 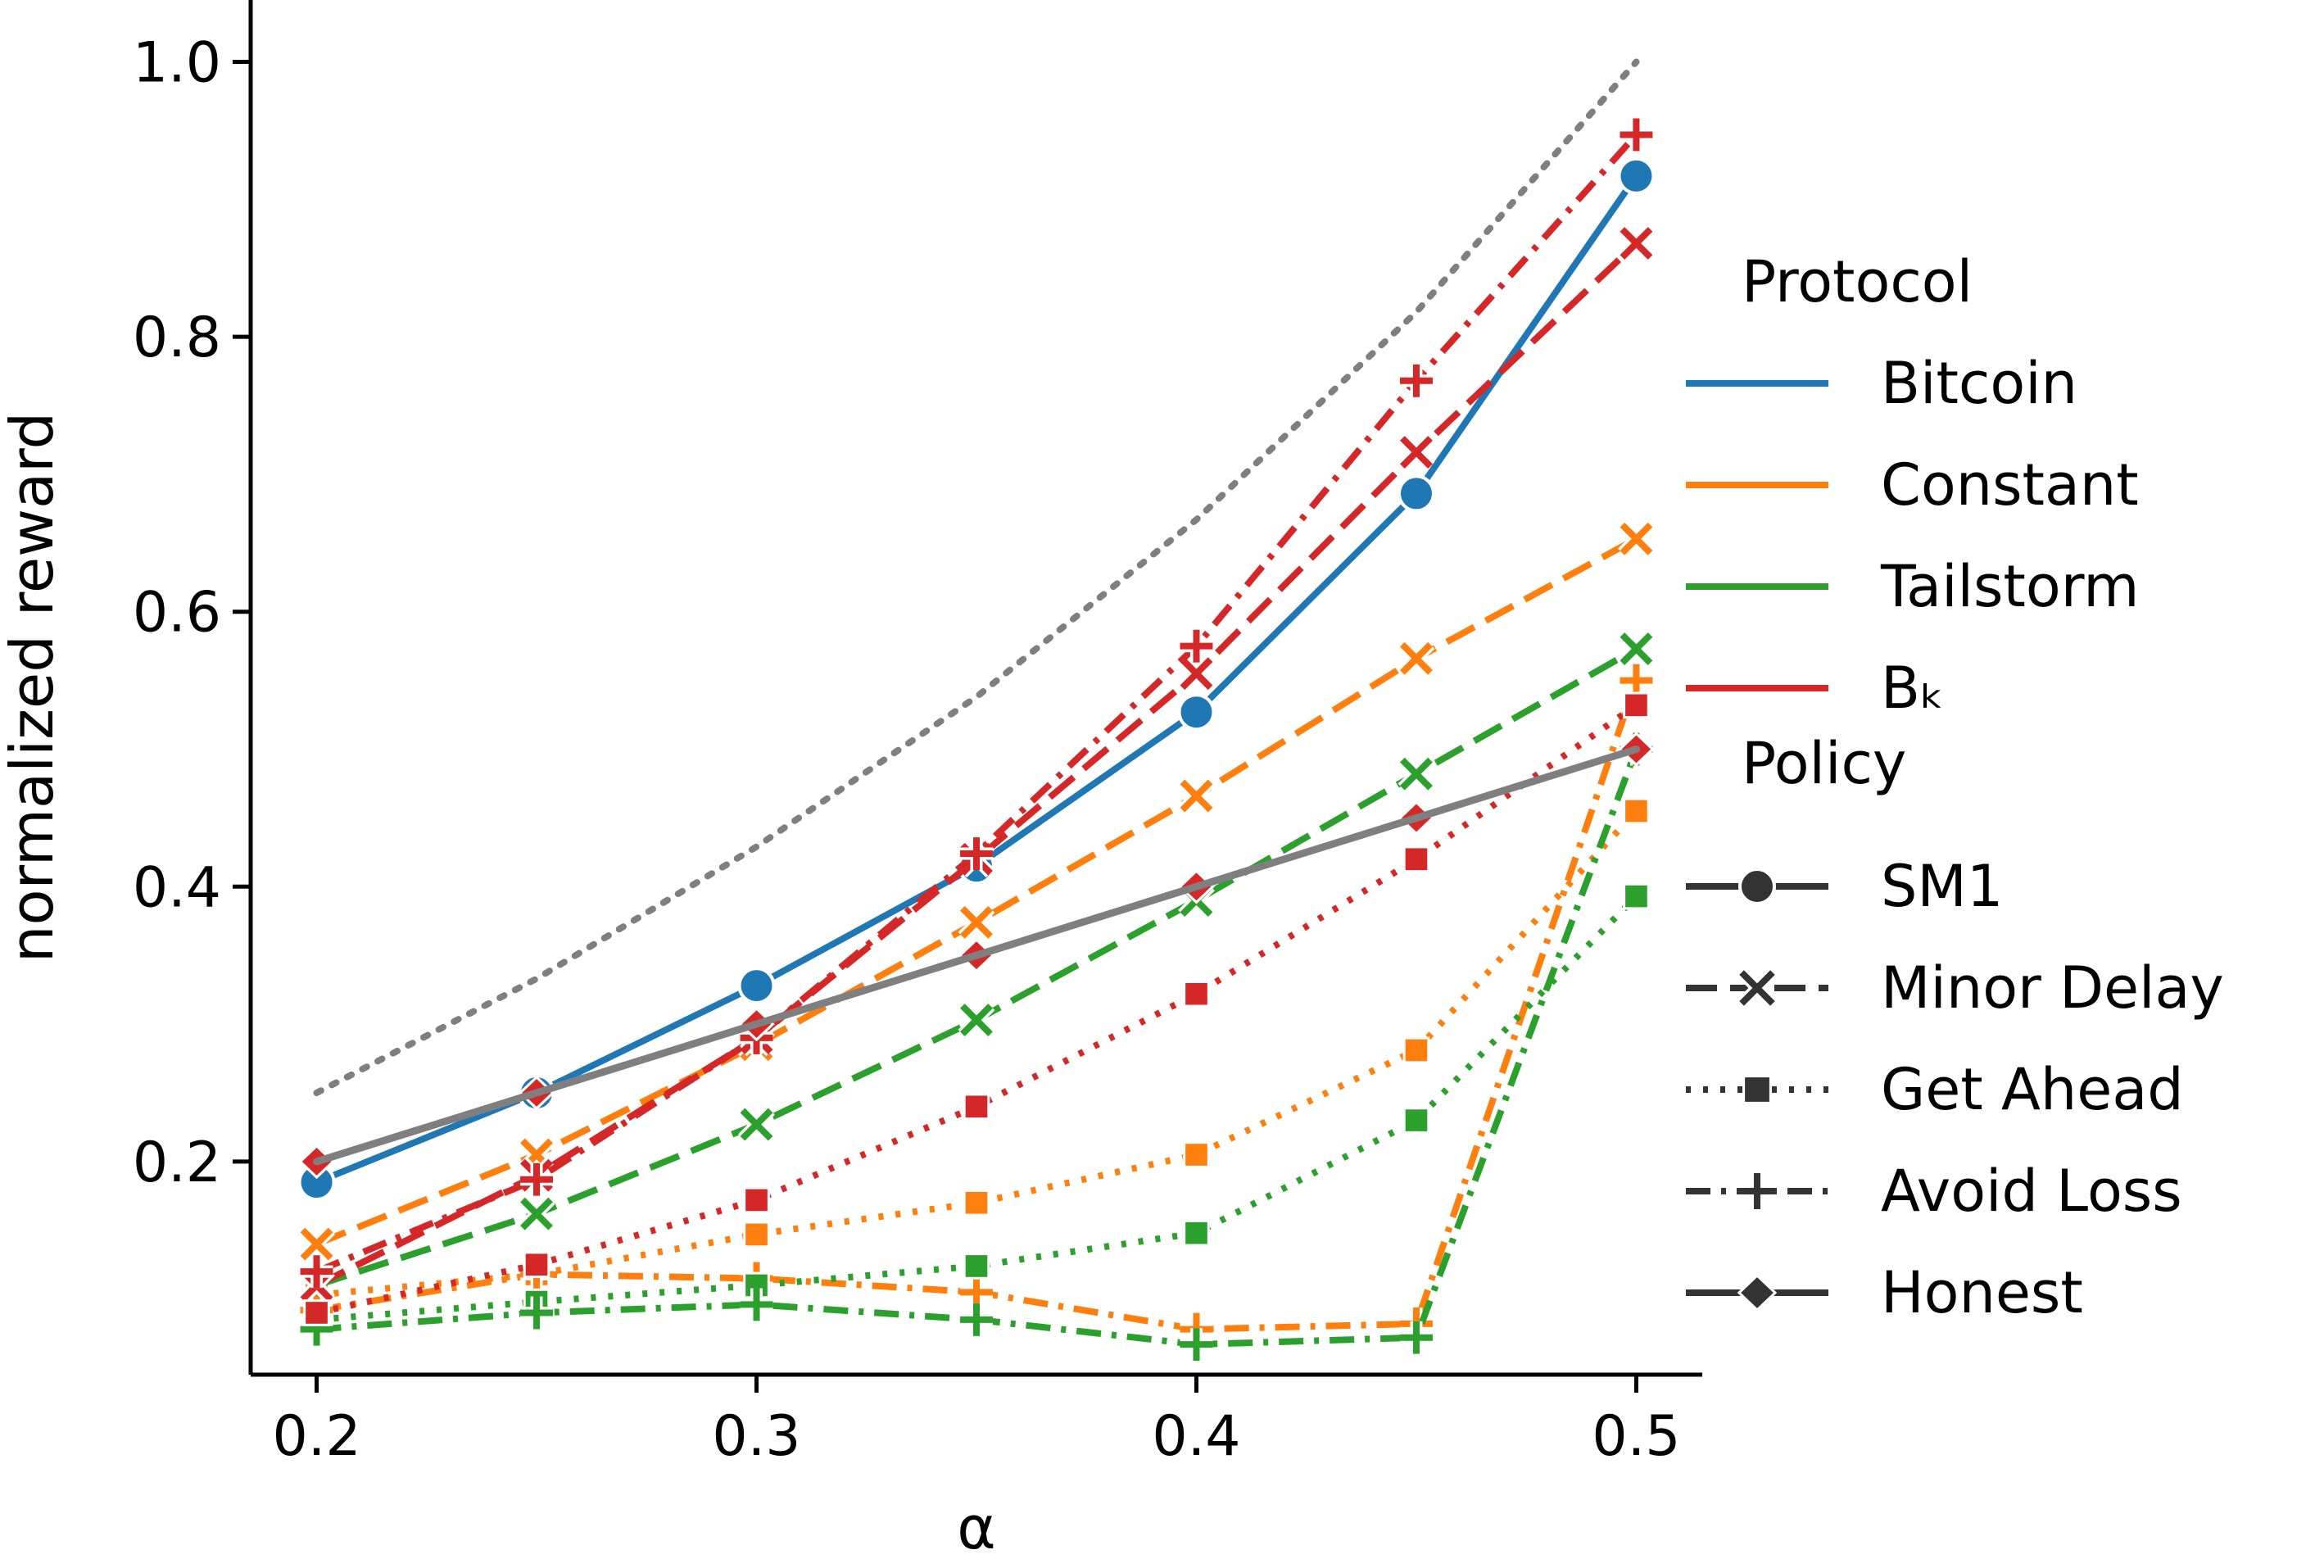 I want to click on x-axis-label: α, so click(x=976, y=1528).